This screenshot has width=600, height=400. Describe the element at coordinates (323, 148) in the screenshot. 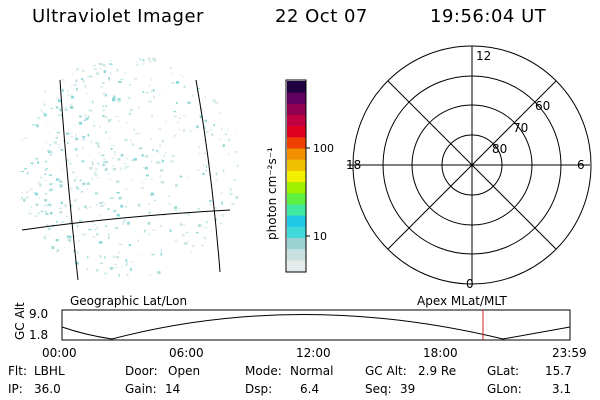

I see `colorbar-tick-label-100: 100` at that location.